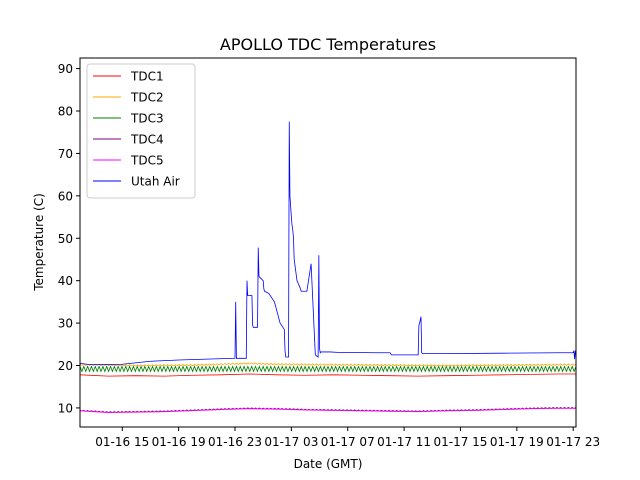 Image resolution: width=640 pixels, height=480 pixels. Describe the element at coordinates (65, 324) in the screenshot. I see `y-tick-label: 30` at that location.